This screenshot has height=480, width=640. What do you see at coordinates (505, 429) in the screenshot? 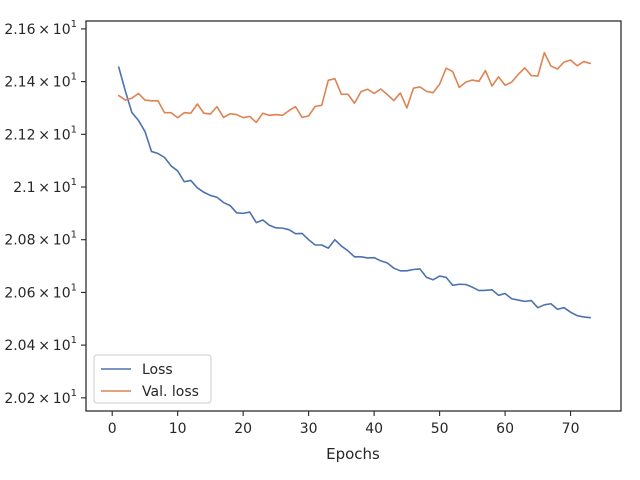
I see `x-tick-label: 60` at bounding box center [505, 429].